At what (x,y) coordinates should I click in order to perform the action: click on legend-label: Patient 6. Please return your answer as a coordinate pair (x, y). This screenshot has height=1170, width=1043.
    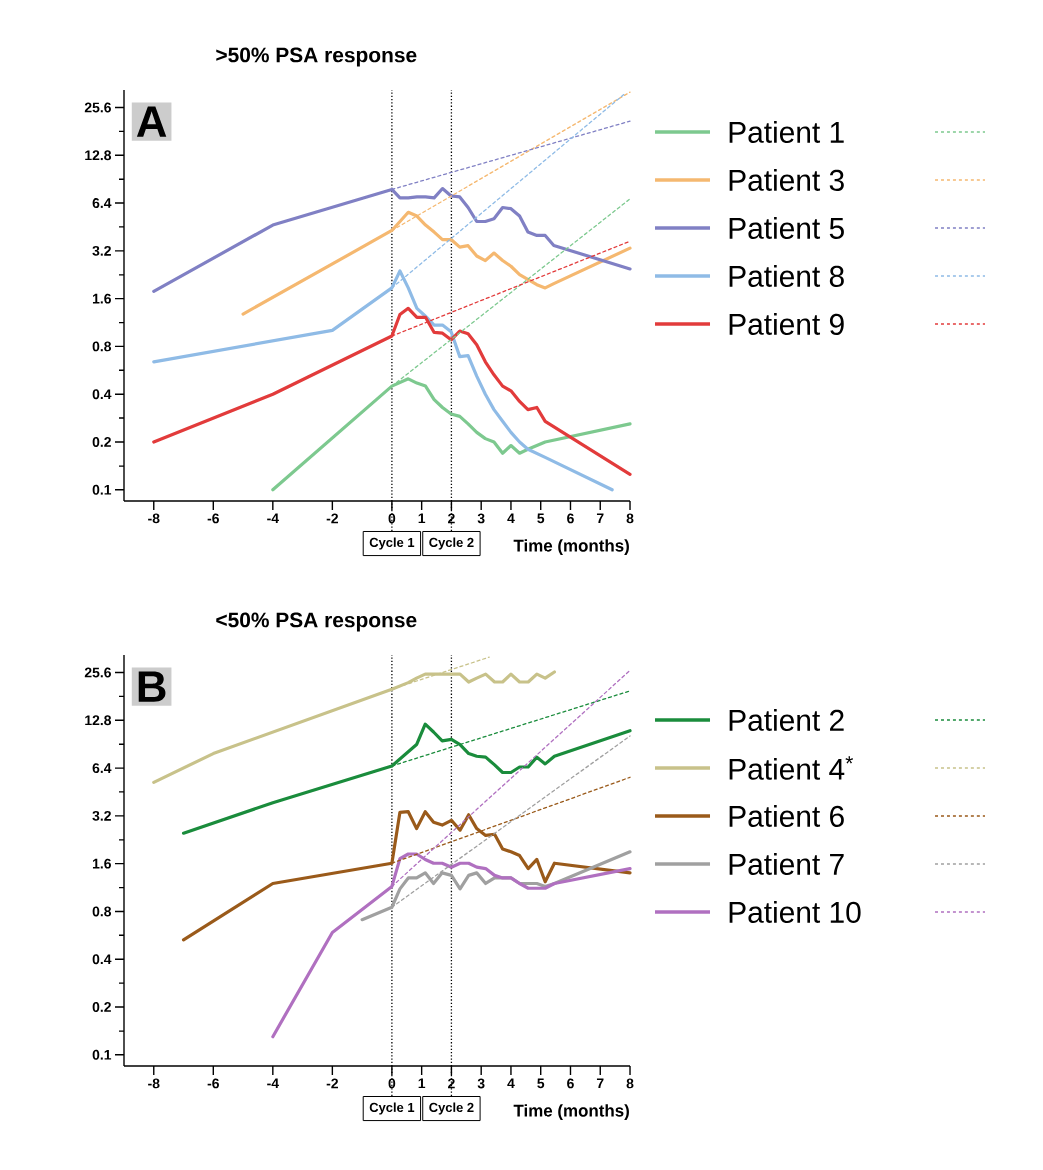
    Looking at the image, I should click on (786, 816).